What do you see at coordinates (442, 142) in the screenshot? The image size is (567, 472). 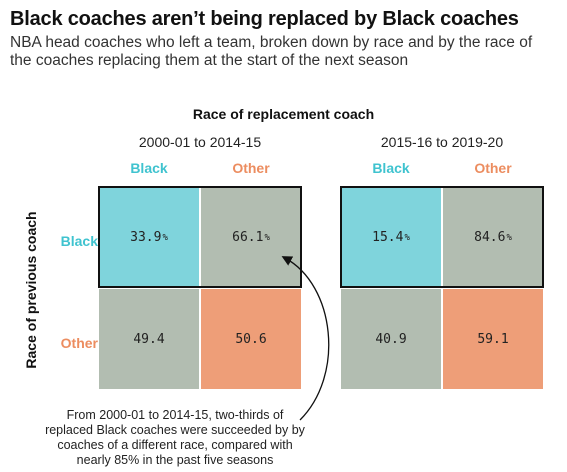 I see `panel-2-period: 2015-16 to 2019-20` at bounding box center [442, 142].